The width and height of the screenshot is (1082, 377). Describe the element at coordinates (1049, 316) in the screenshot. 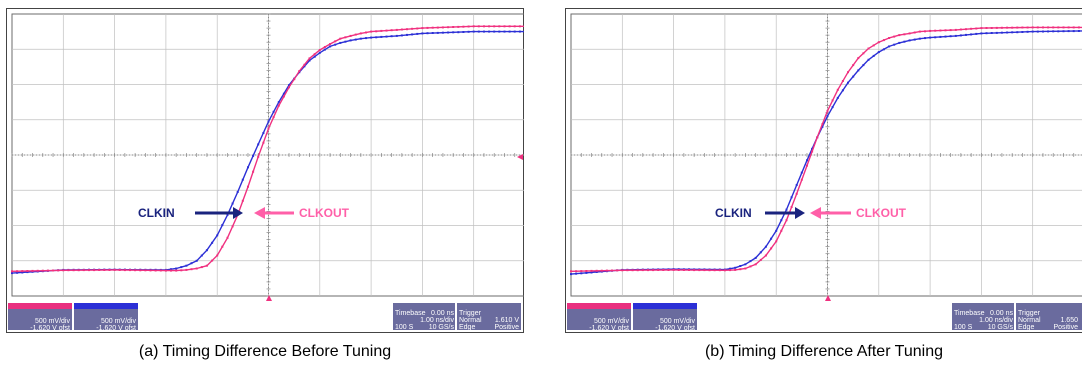

I see `trigger-readout` at that location.